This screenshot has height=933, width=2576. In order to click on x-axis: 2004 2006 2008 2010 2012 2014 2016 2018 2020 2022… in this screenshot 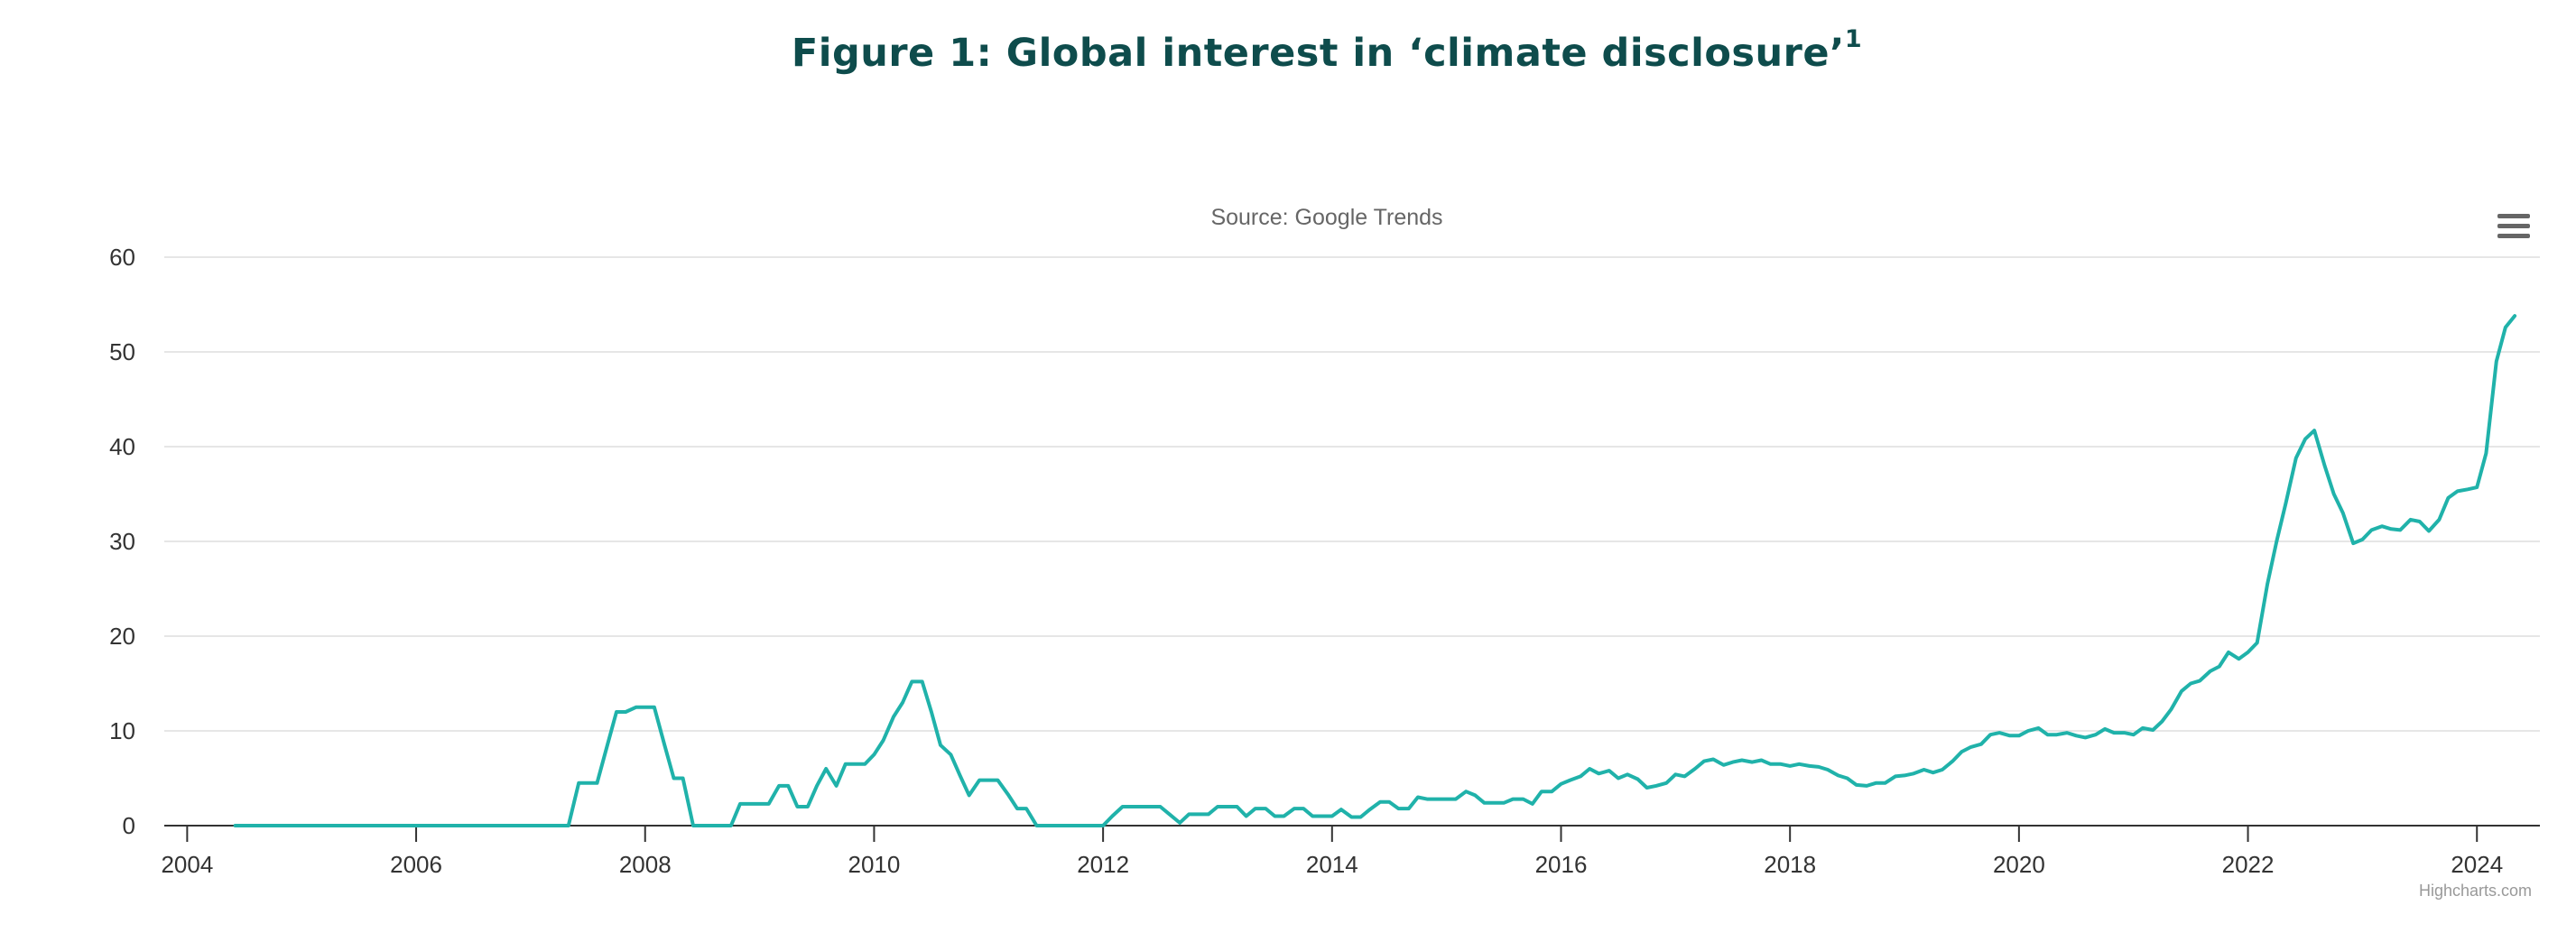, I will do `click(1350, 851)`.